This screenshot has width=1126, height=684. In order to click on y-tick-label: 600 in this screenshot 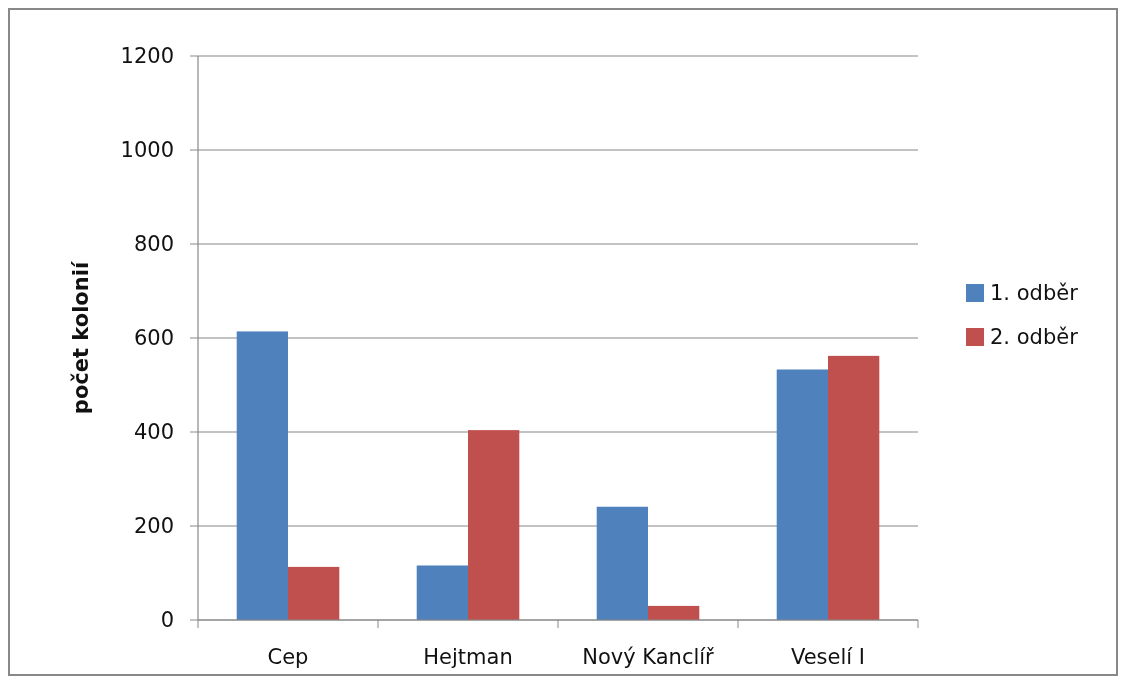, I will do `click(153, 338)`.